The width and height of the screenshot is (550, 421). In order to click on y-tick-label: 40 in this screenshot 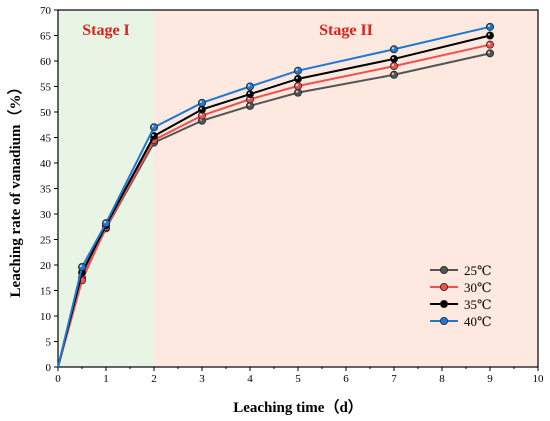, I will do `click(46, 164)`.